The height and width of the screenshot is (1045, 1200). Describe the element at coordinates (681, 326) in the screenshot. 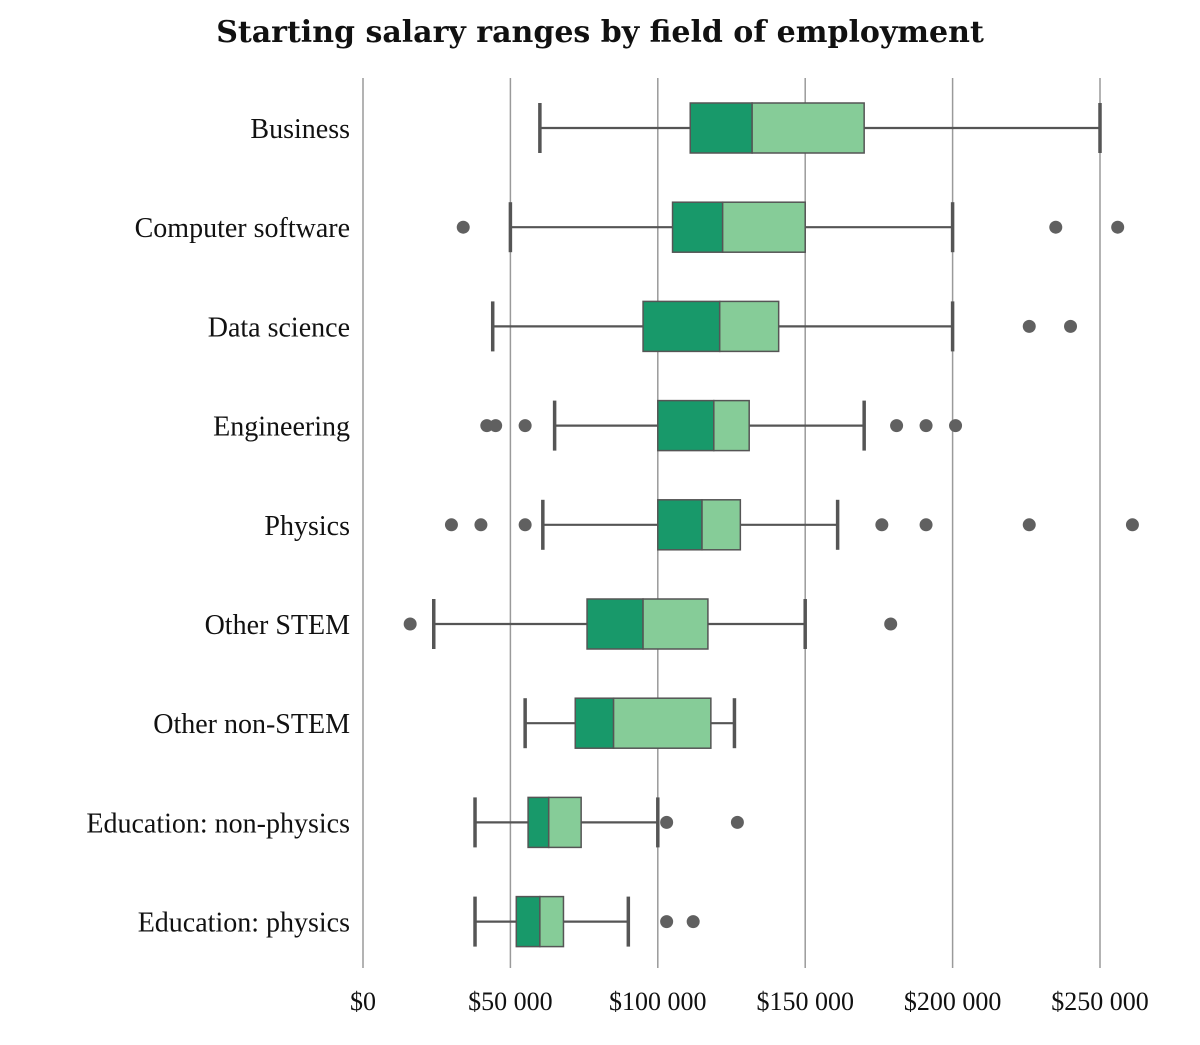

I see `box-q1-median-data-science` at that location.